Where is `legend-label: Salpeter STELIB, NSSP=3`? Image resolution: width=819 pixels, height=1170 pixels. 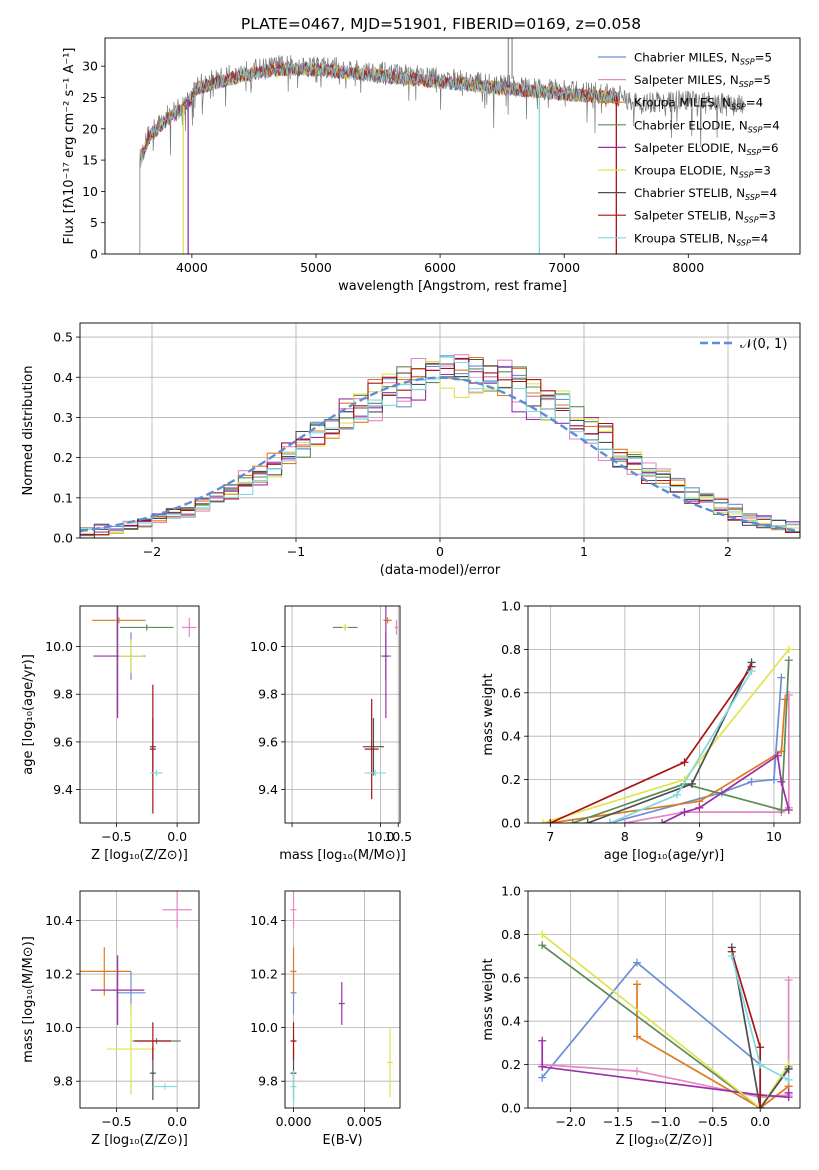
legend-label: Salpeter STELIB, NSSP=3 is located at coordinates (705, 217).